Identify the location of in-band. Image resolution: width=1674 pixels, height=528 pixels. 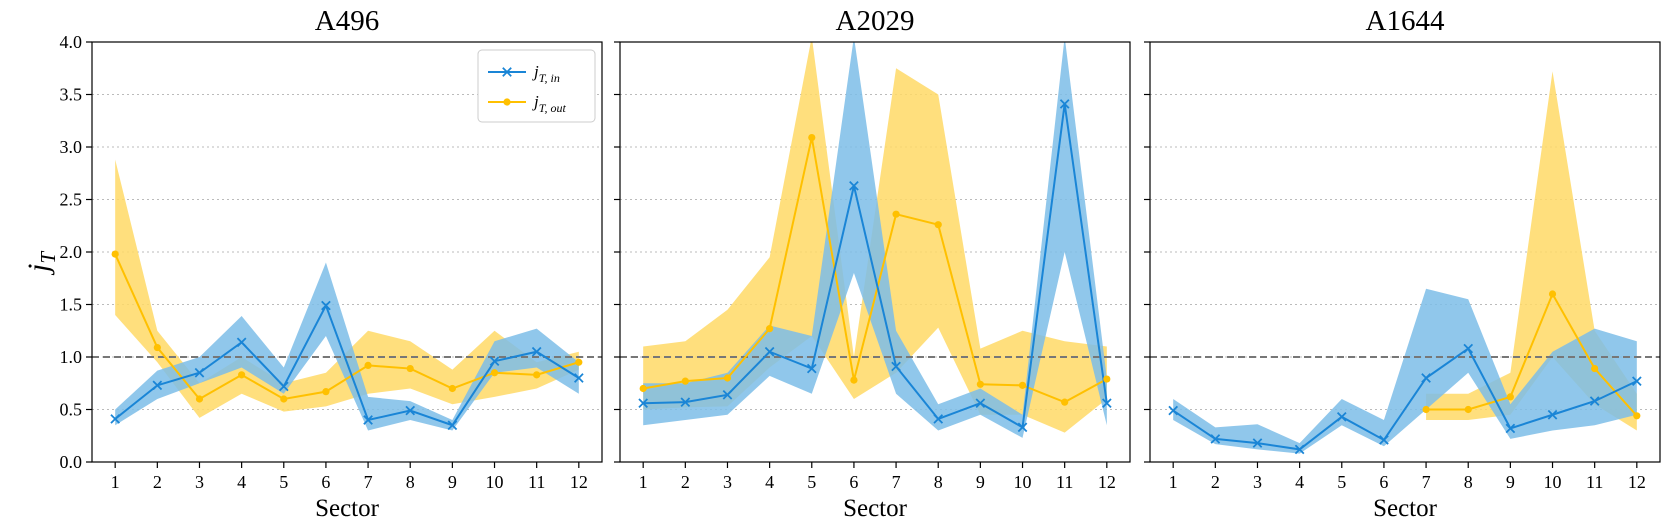
(347, 346).